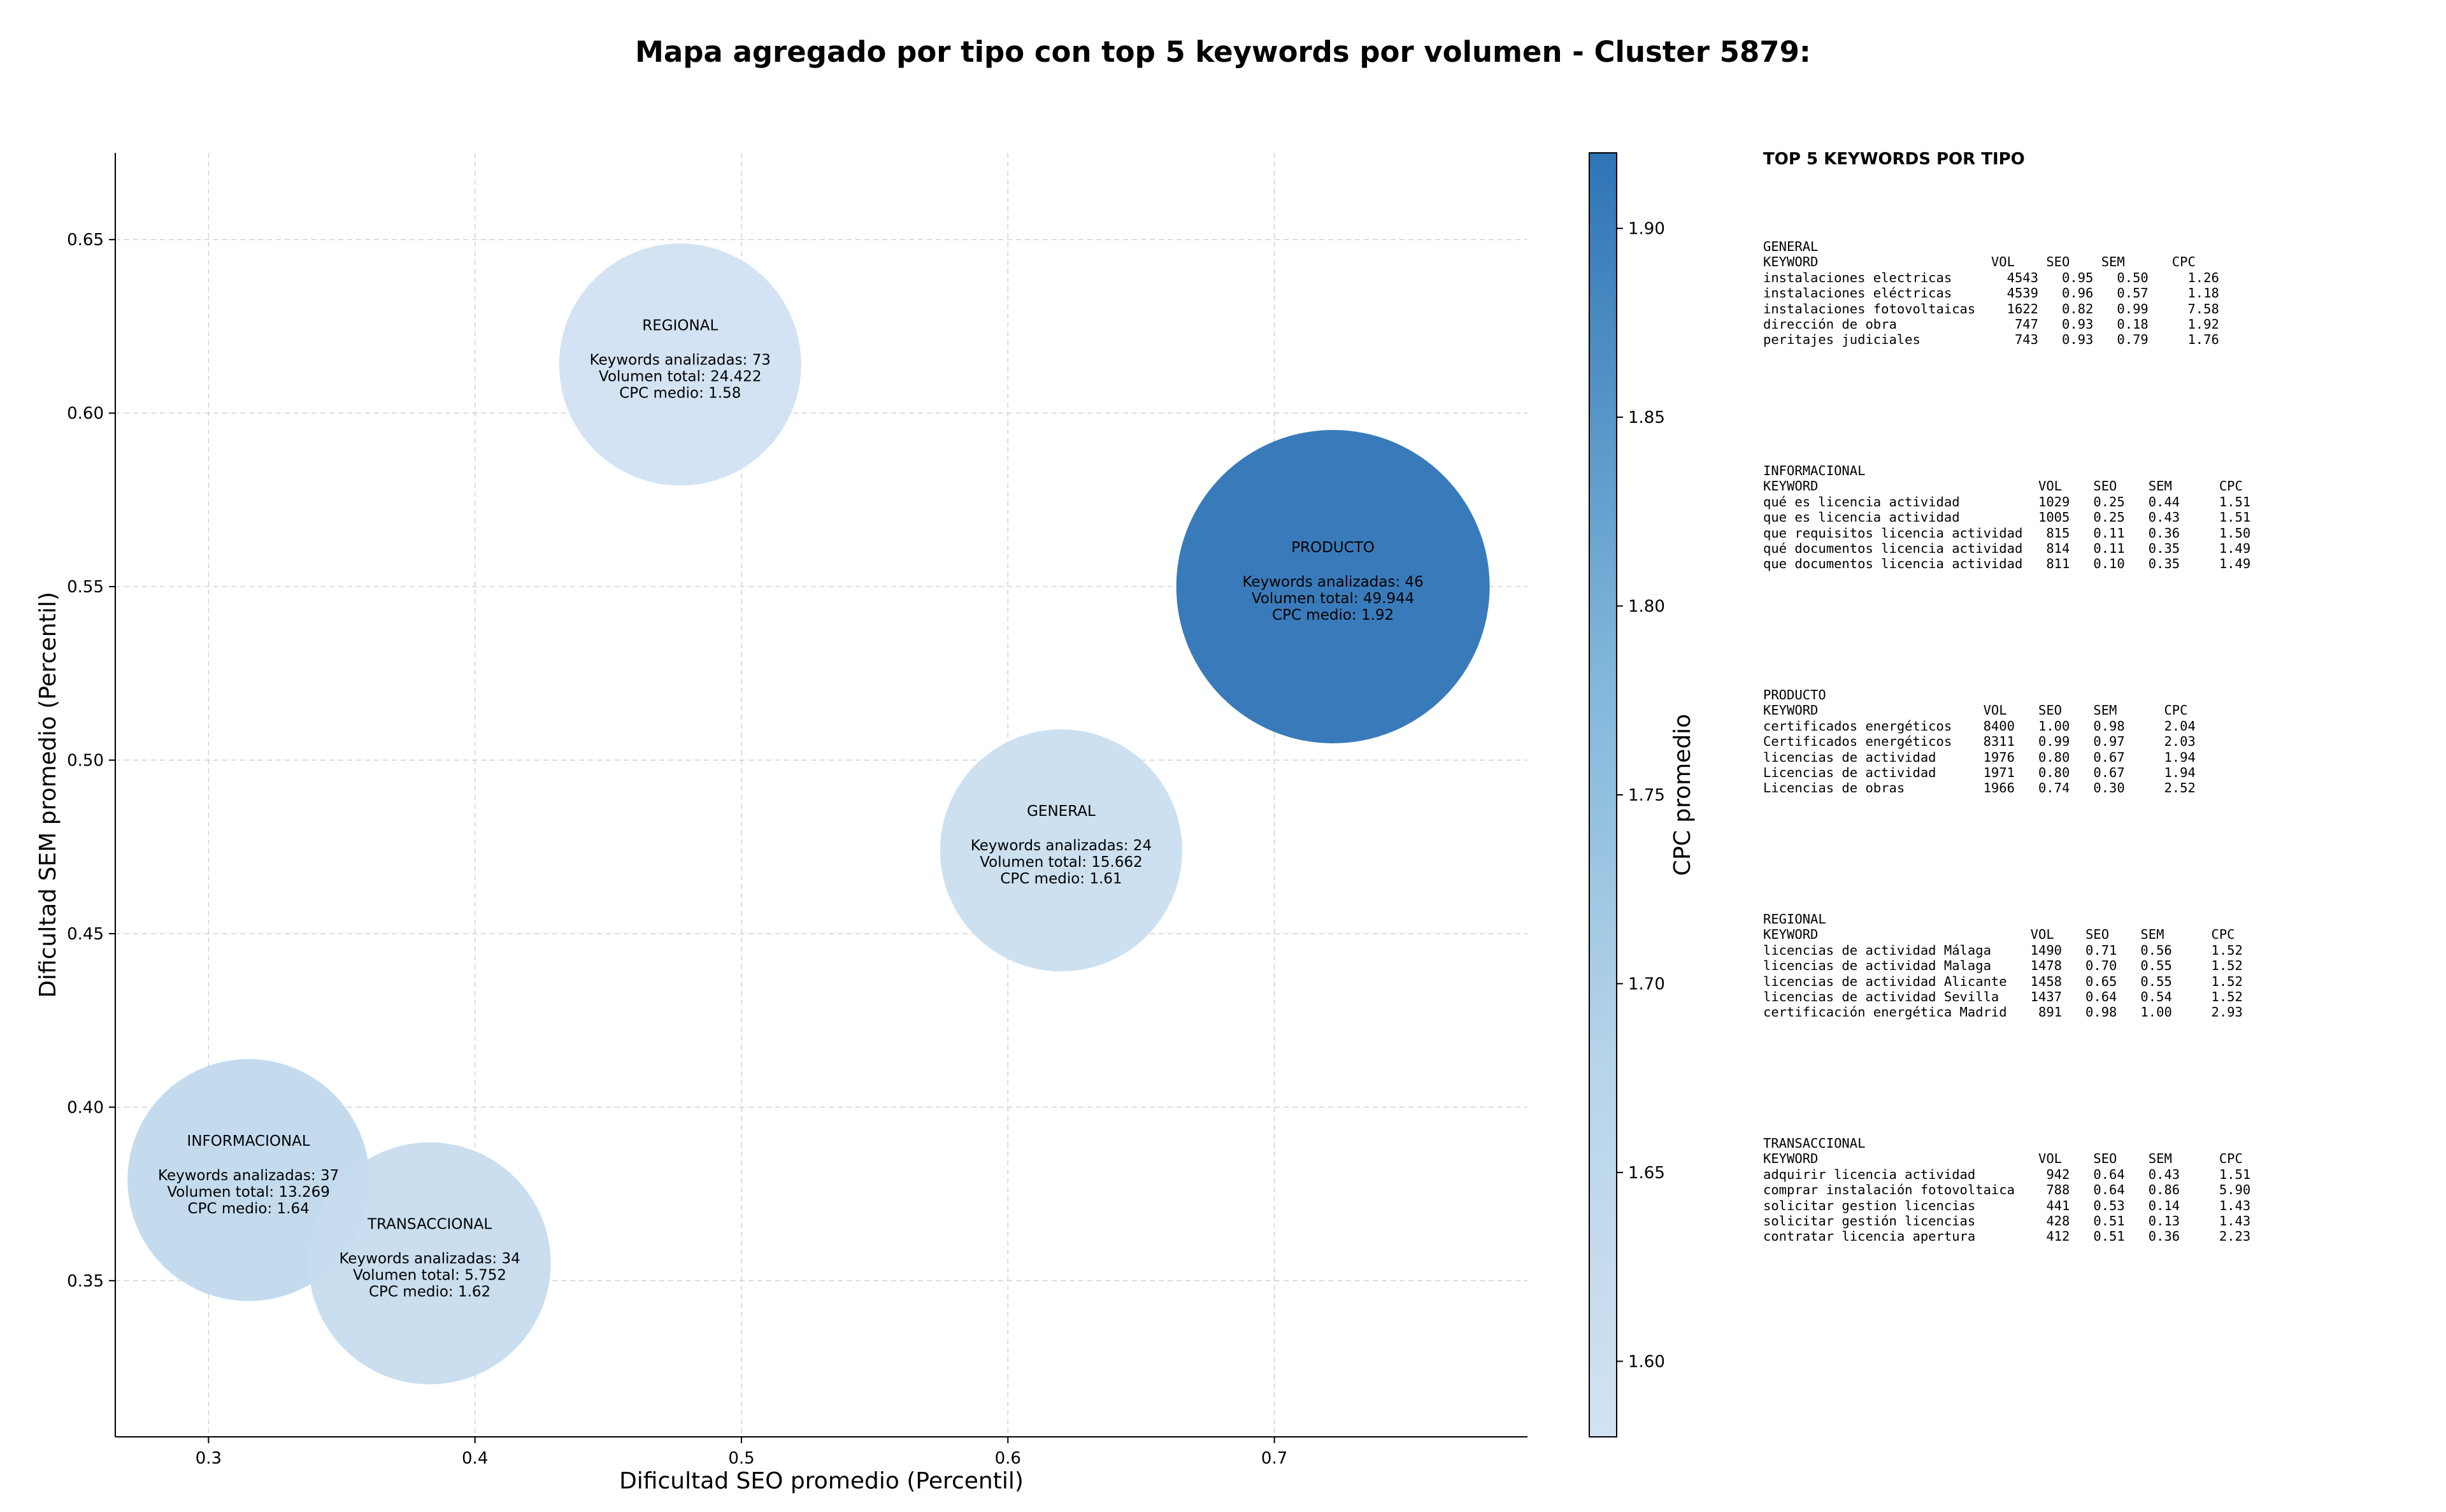 Image resolution: width=2446 pixels, height=1512 pixels. I want to click on bubble-volume: Volumen total: 15.662, so click(1061, 862).